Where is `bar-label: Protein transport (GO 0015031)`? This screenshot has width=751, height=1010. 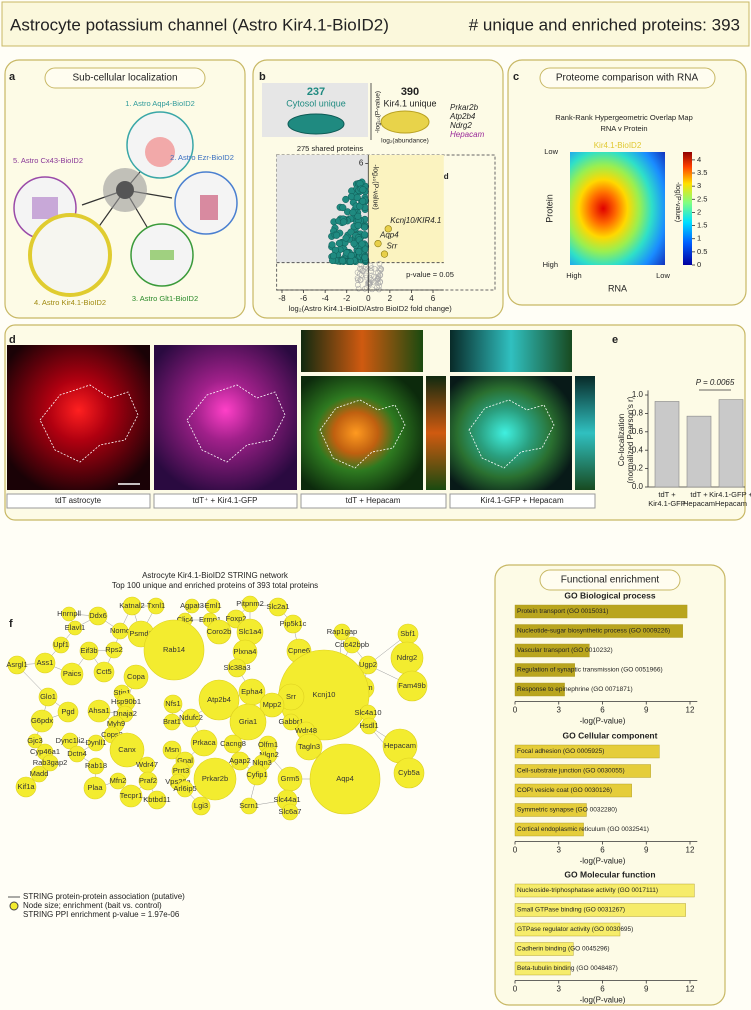 bar-label: Protein transport (GO 0015031) is located at coordinates (562, 611).